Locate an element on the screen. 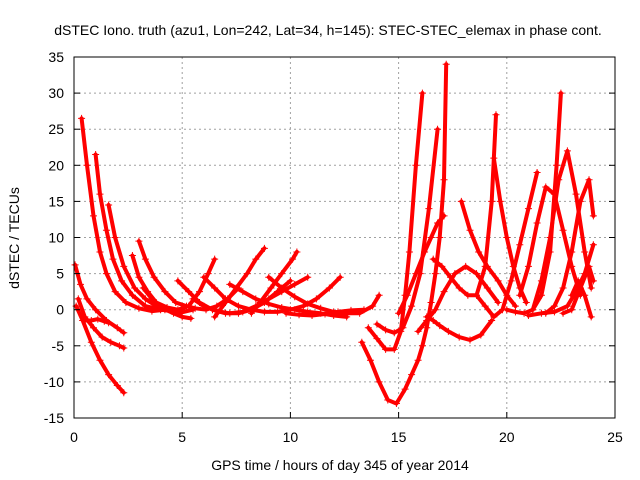 This screenshot has height=480, width=640. y-tick-label: -5 is located at coordinates (58, 346).